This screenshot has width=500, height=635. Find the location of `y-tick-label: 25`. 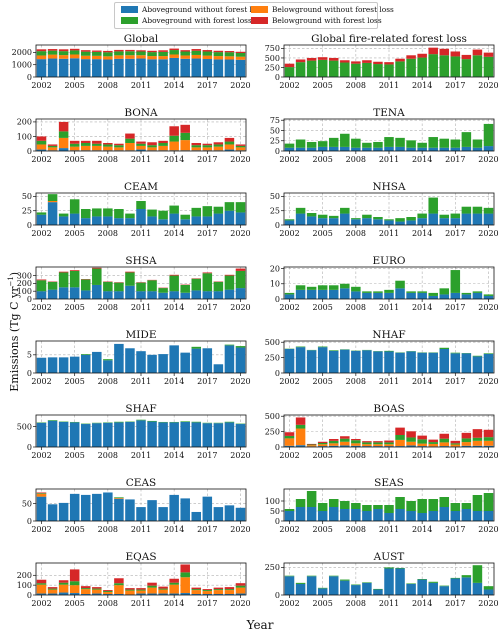

y-tick-label: 25 is located at coordinates (27, 211).